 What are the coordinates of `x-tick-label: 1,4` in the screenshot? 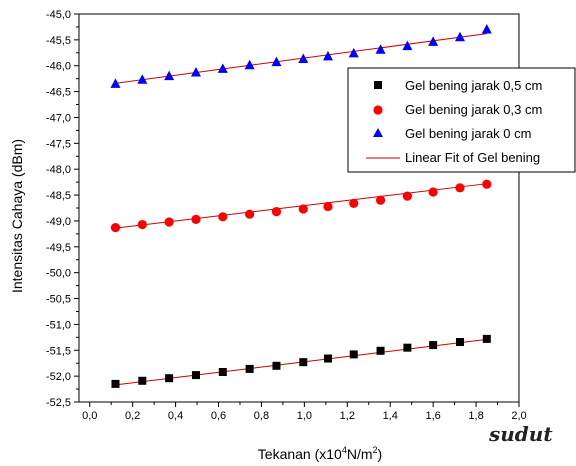 It's located at (390, 416).